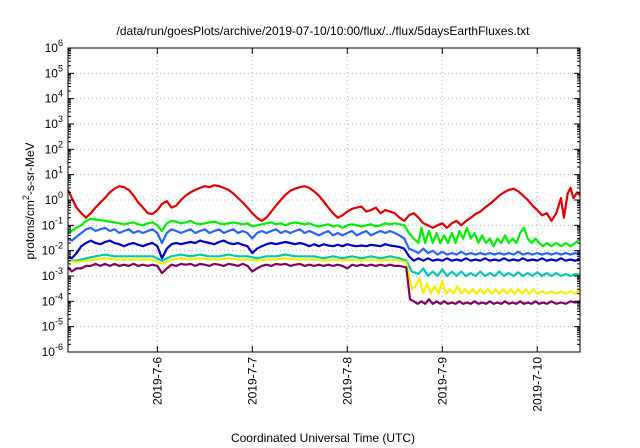 The height and width of the screenshot is (448, 640). Describe the element at coordinates (60, 144) in the screenshot. I see `y-tick-label-exp: 2` at that location.